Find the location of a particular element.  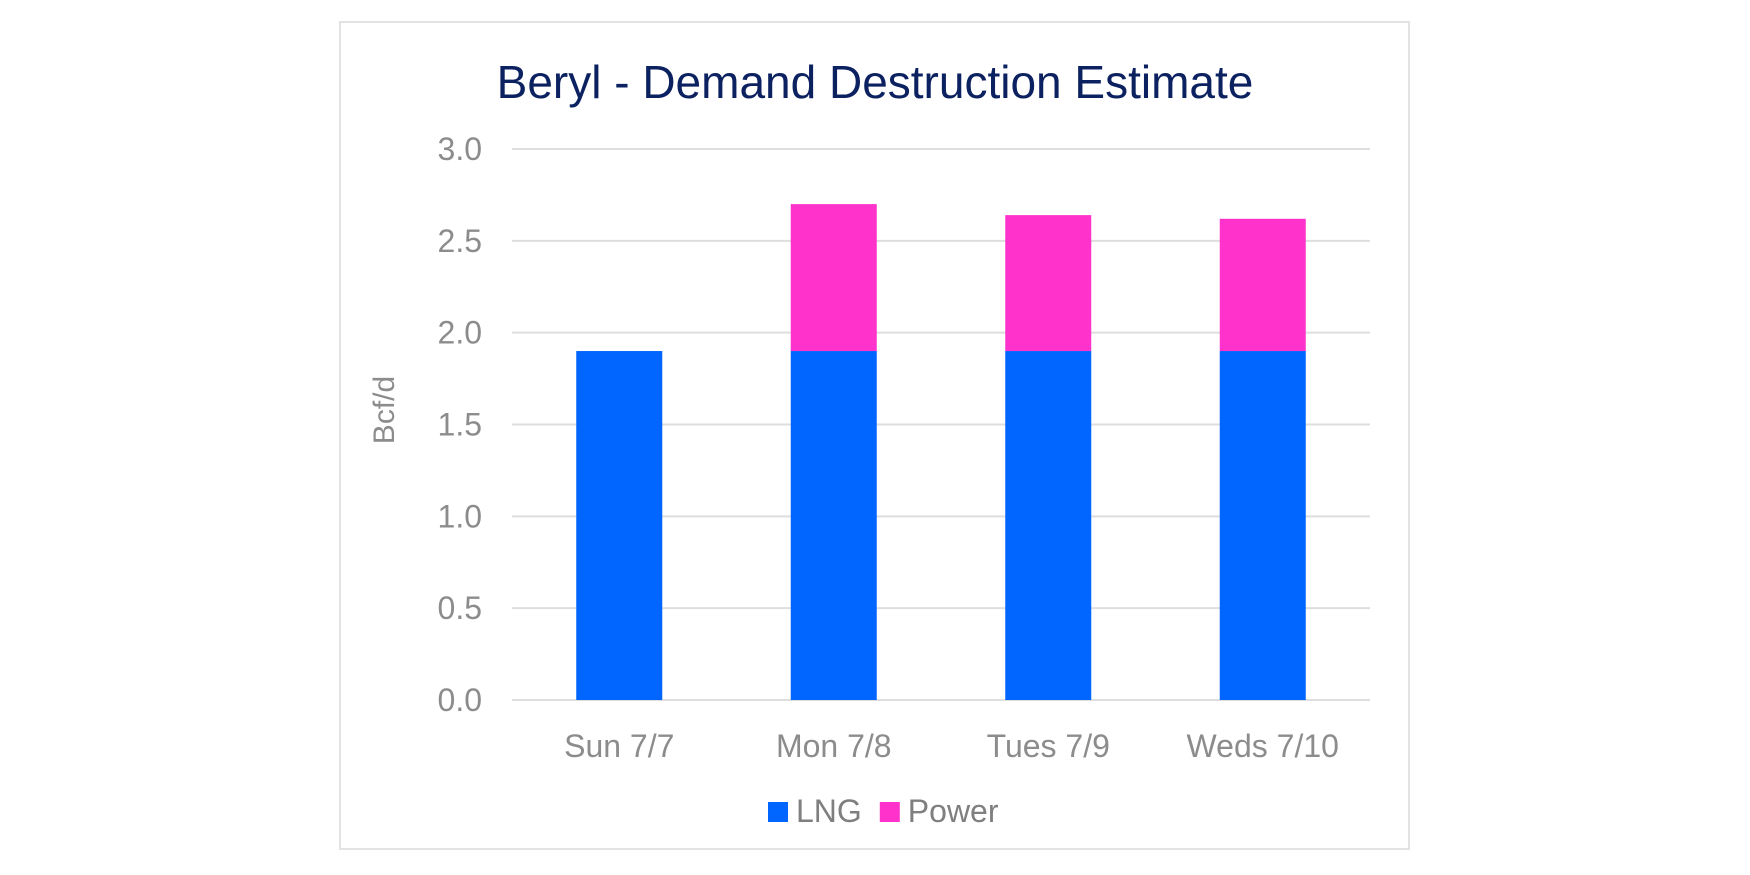

y-tick-label: 0.0 is located at coordinates (460, 700).